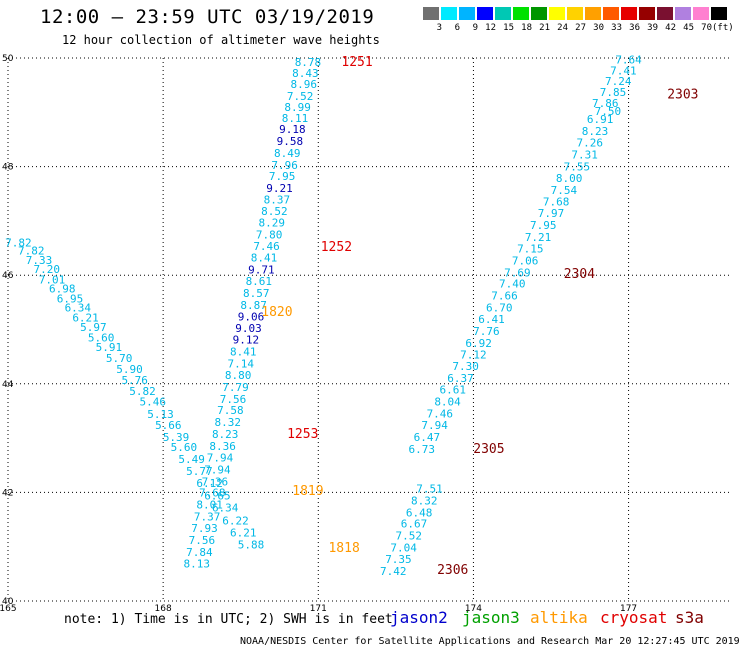  What do you see at coordinates (486, 331) in the screenshot?
I see `wave-height-value: 7.76` at bounding box center [486, 331].